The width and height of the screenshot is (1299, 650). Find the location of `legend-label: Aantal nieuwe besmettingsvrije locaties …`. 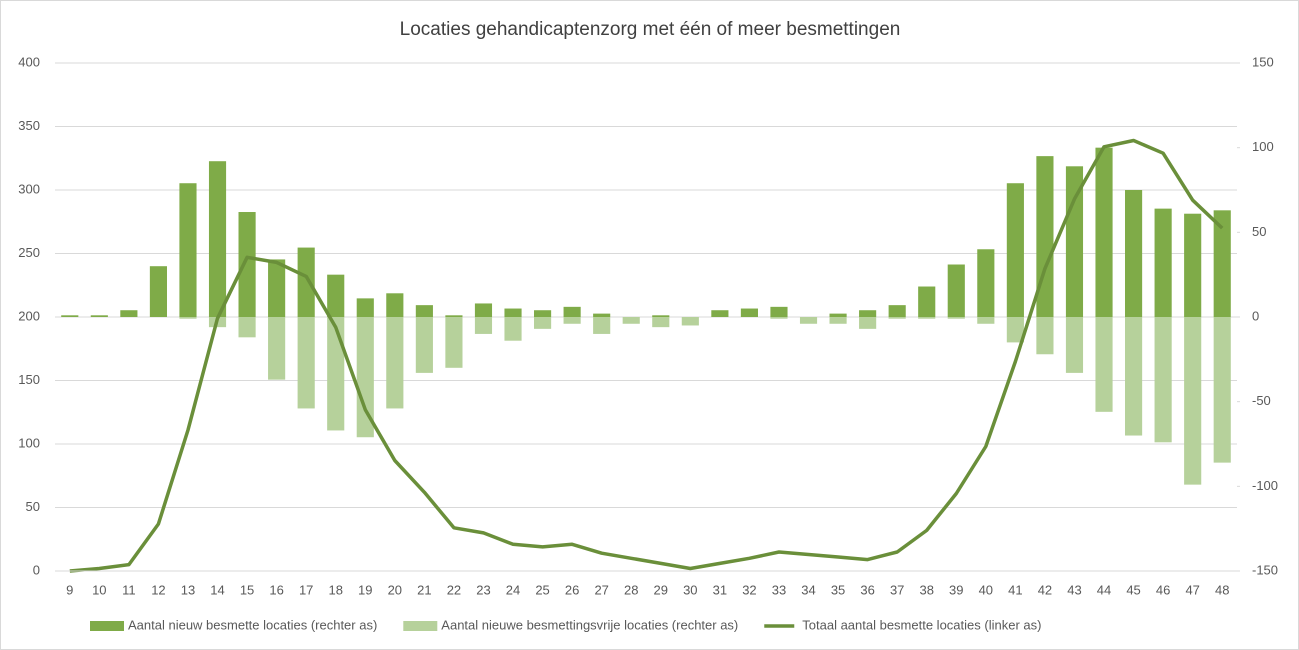

legend-label: Aantal nieuwe besmettingsvrije locaties … is located at coordinates (589, 624).